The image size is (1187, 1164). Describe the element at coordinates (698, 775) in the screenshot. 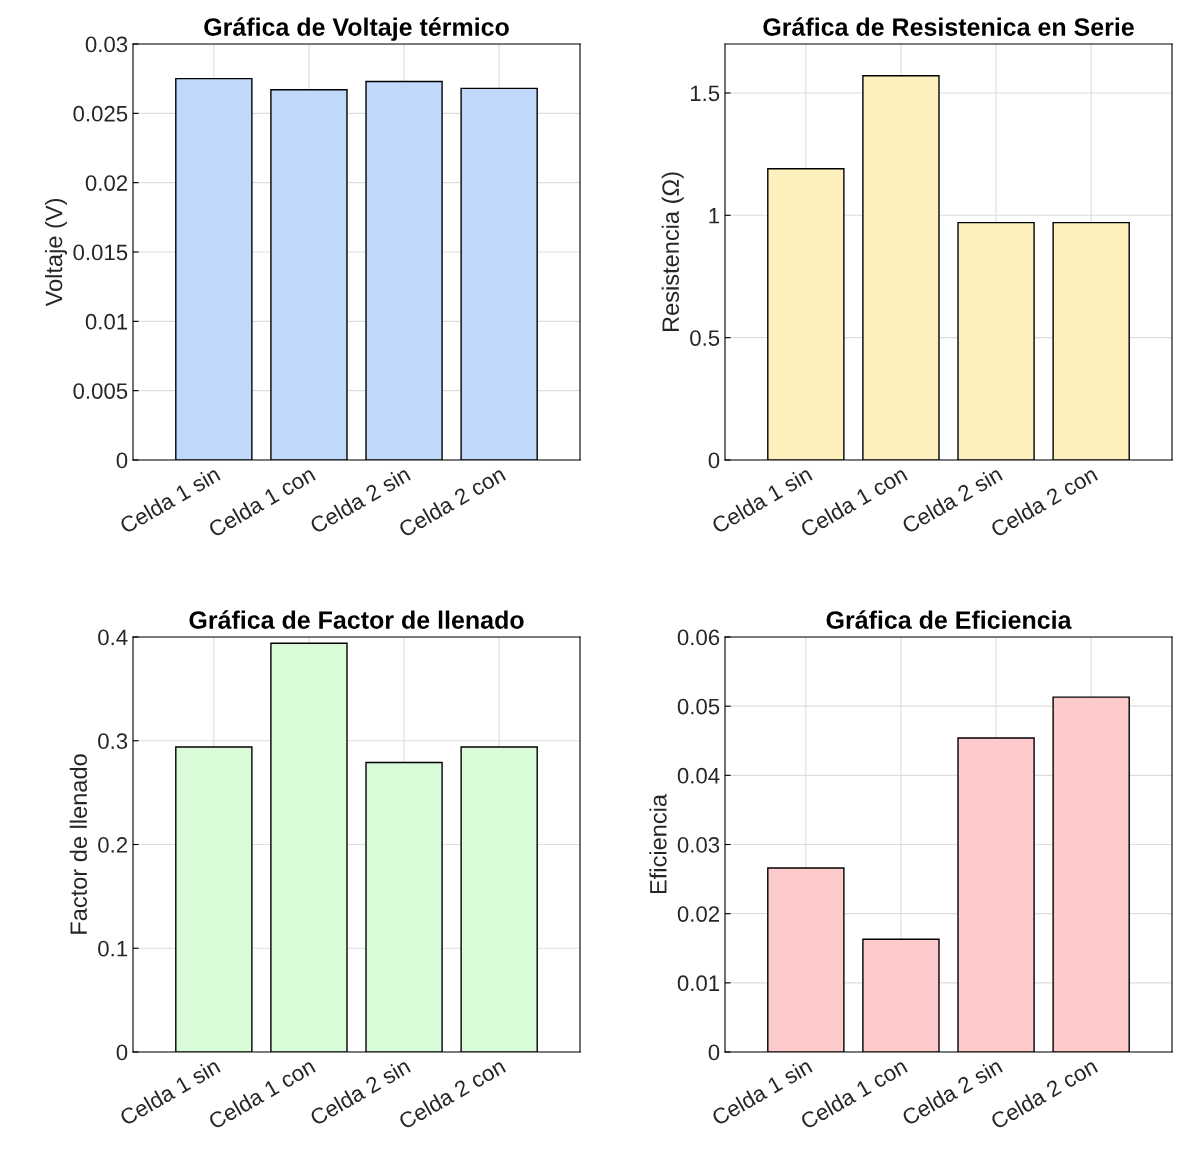

I see `y-tick-label: 0.04` at that location.